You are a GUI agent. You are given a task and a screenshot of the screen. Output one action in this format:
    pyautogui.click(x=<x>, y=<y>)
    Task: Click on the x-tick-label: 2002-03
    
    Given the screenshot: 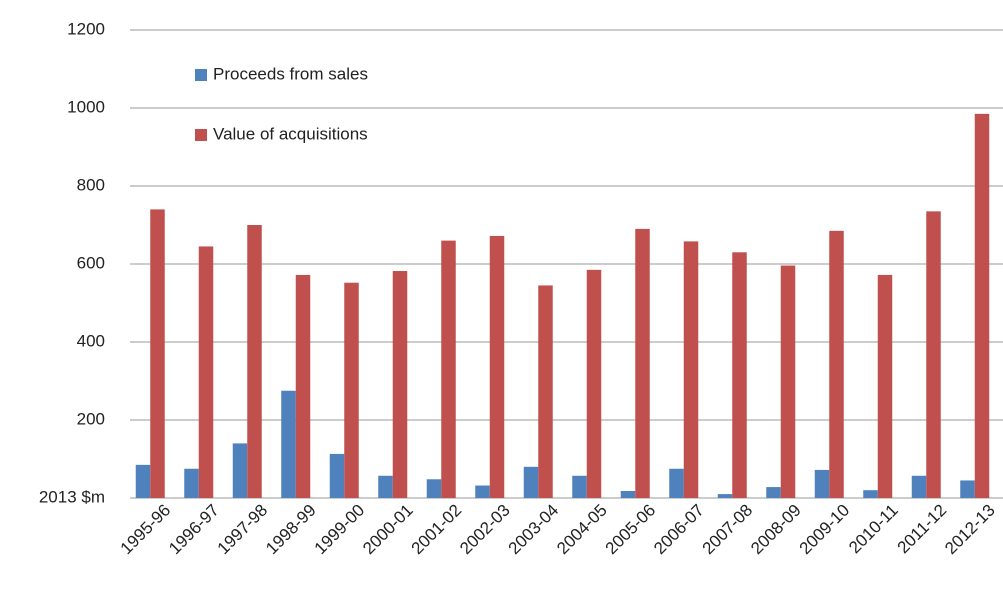 What is the action you would take?
    pyautogui.click(x=485, y=530)
    